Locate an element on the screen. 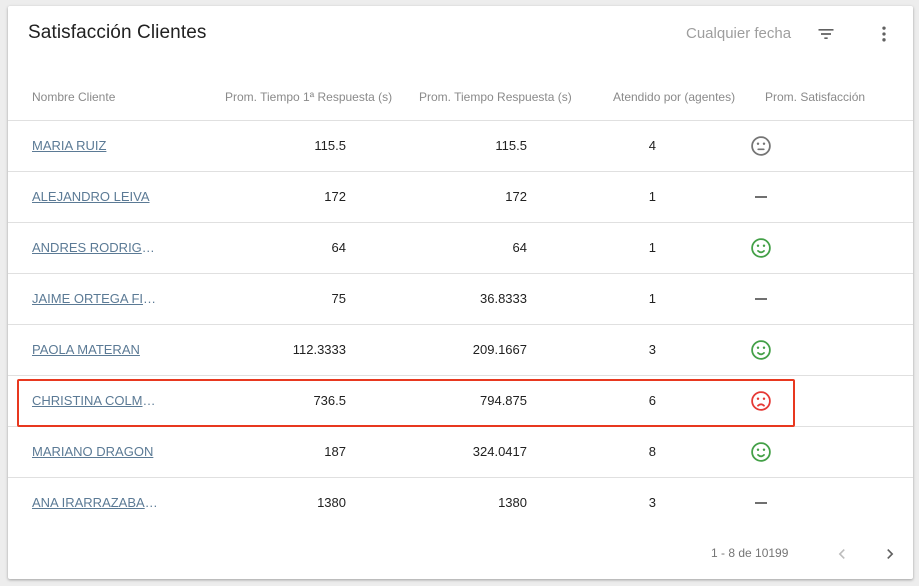 This screenshot has width=919, height=586. client-name-link: MARIA RUIZ is located at coordinates (69, 145).